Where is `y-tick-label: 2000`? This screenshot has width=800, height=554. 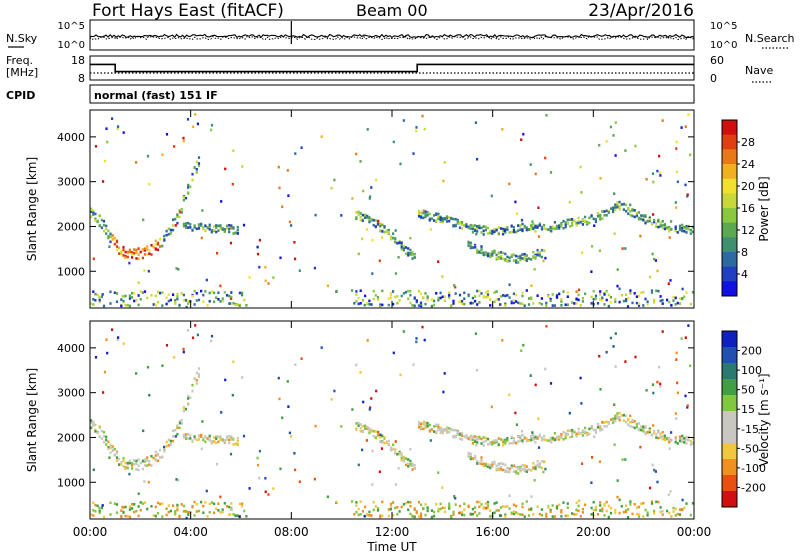
y-tick-label: 2000 is located at coordinates (71, 437).